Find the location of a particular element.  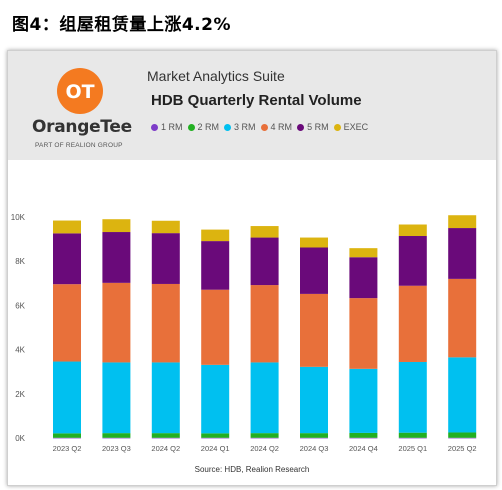

orangetee-logo-icon: OT is located at coordinates (80, 91).